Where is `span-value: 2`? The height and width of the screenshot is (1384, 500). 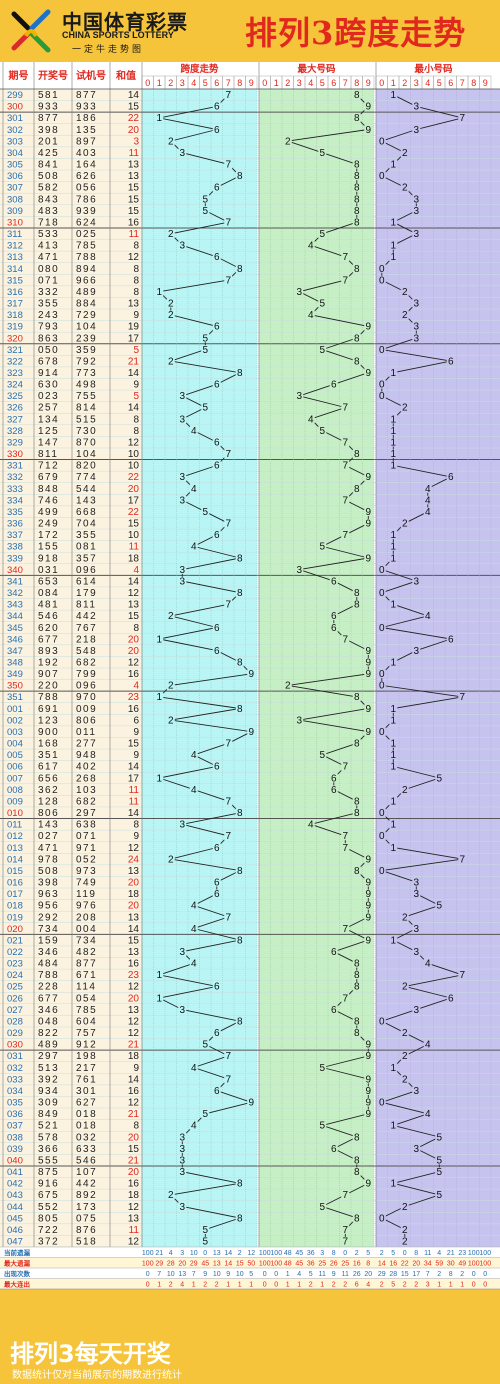 span-value: 2 is located at coordinates (171, 361).